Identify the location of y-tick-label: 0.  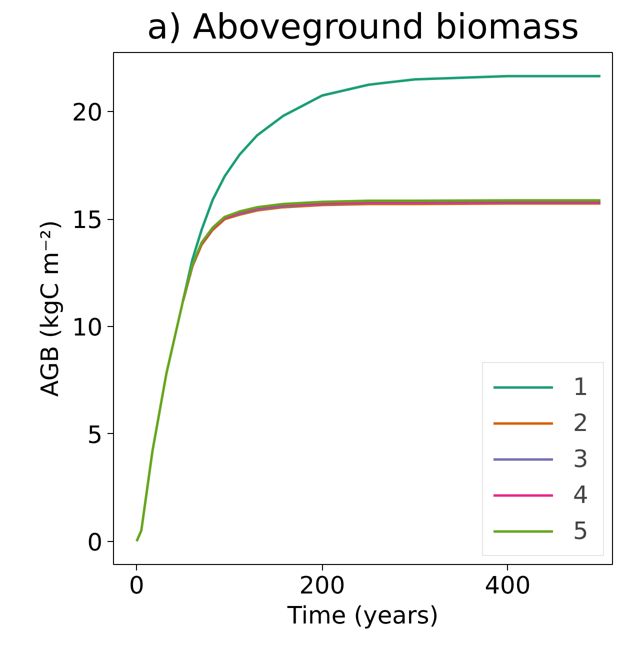
(95, 542).